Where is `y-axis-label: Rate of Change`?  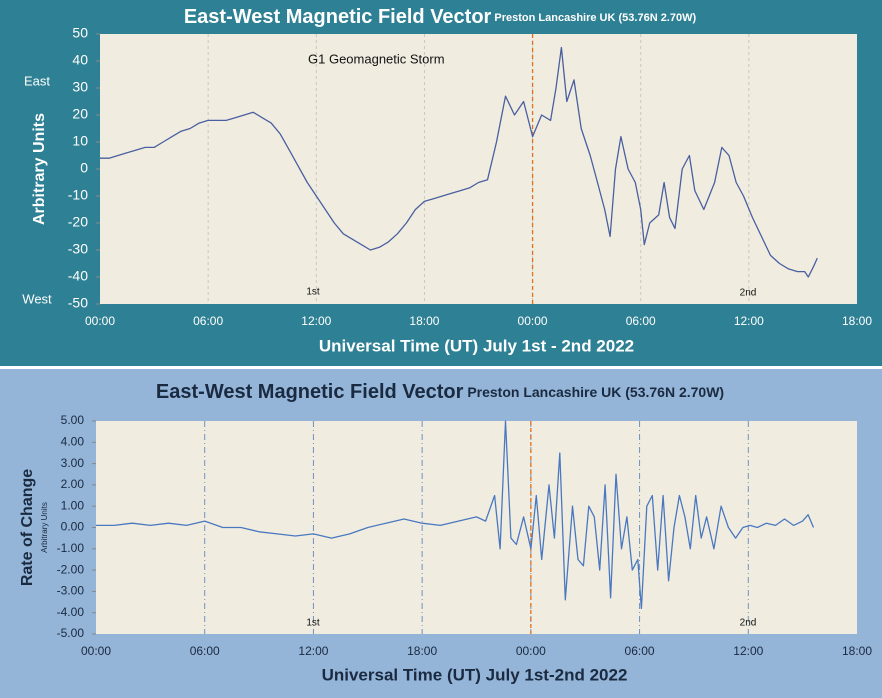 y-axis-label: Rate of Change is located at coordinates (27, 527).